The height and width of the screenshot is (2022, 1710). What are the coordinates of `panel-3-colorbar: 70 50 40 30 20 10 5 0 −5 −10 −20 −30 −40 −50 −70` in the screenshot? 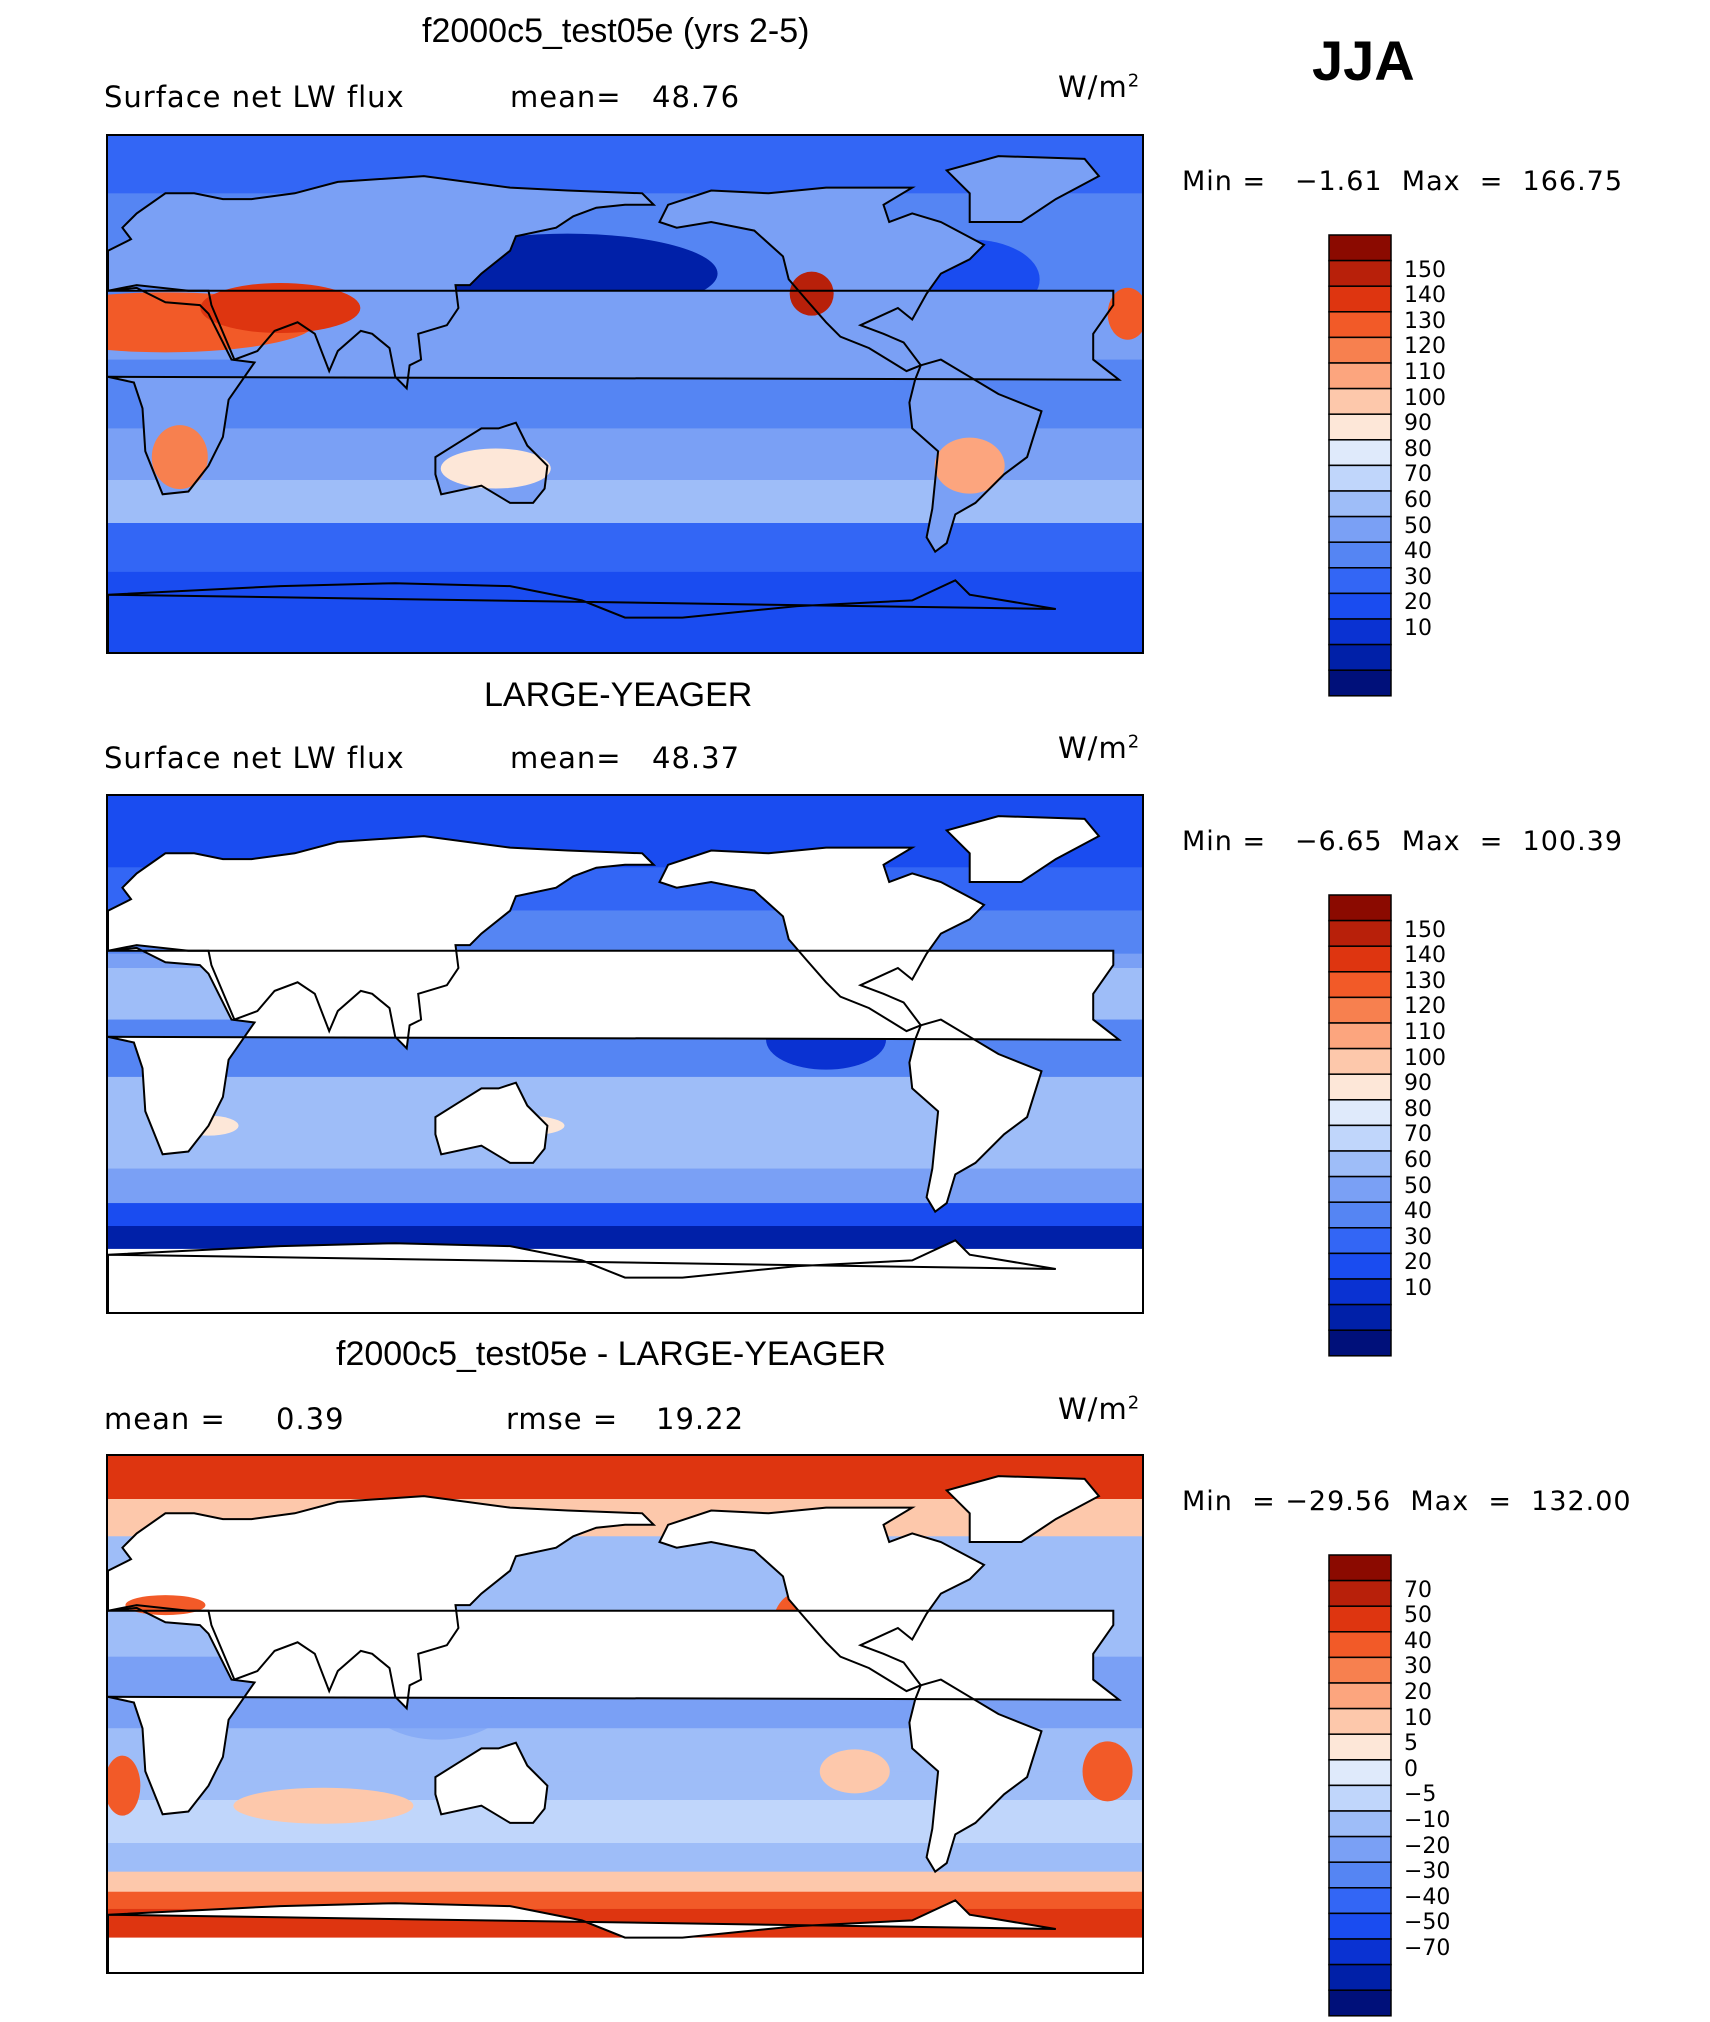 It's located at (1389, 1788).